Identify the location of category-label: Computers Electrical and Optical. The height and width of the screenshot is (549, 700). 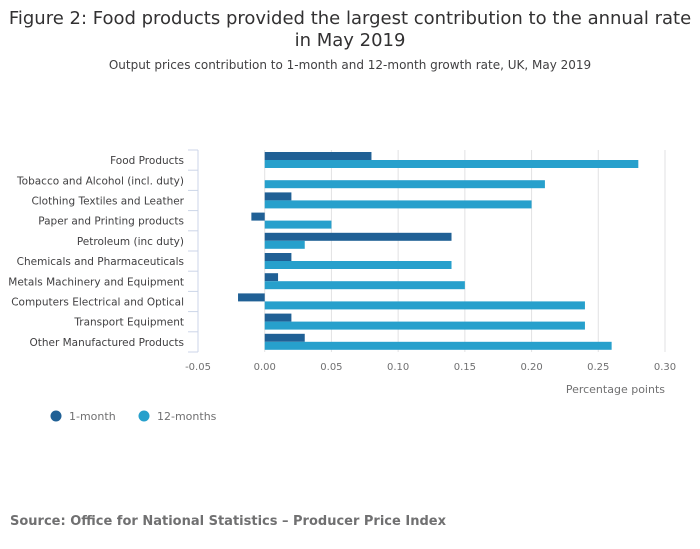
(97, 303).